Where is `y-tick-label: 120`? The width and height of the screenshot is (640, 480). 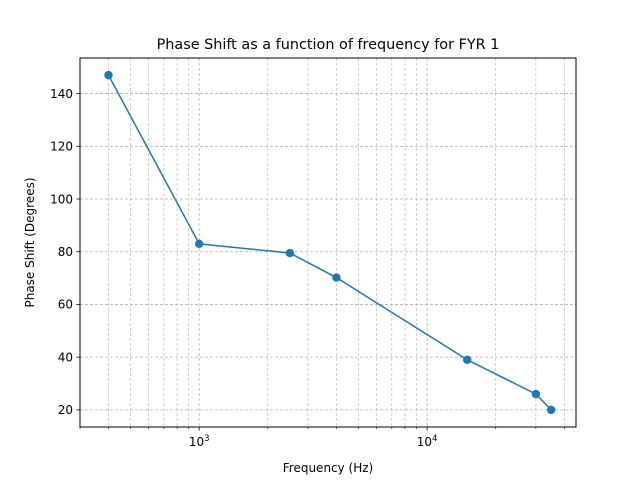 y-tick-label: 120 is located at coordinates (61, 147).